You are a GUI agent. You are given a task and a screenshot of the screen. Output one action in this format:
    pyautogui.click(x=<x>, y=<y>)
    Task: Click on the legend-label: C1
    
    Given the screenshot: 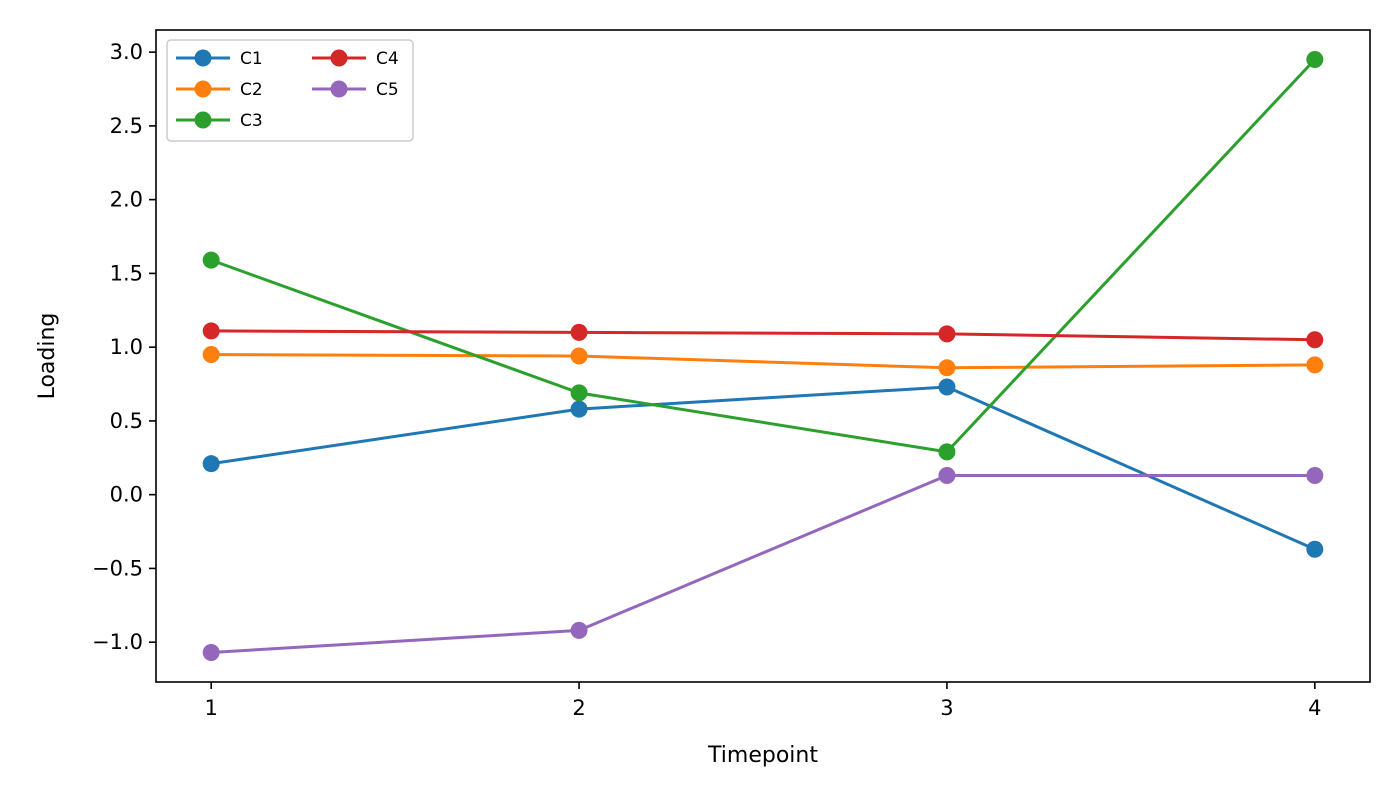 What is the action you would take?
    pyautogui.click(x=251, y=59)
    